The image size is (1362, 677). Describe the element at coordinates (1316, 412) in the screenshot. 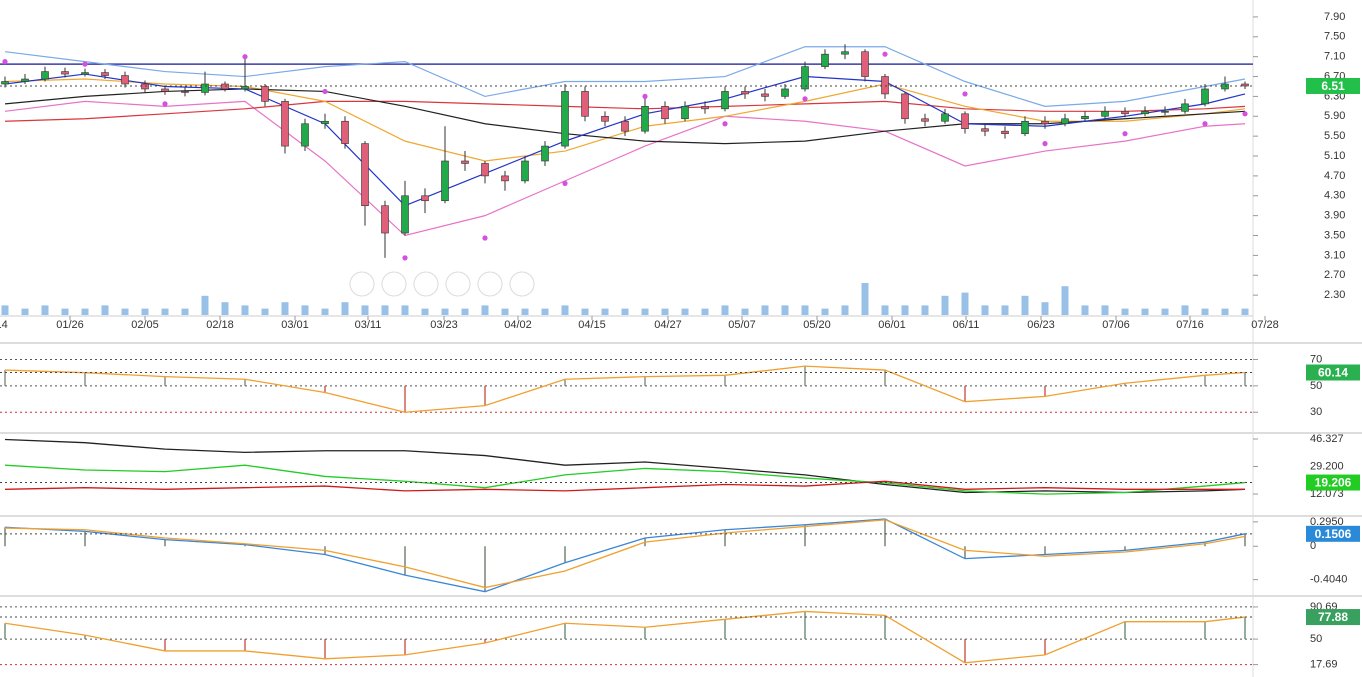

I see `y-tick-label: 30` at that location.